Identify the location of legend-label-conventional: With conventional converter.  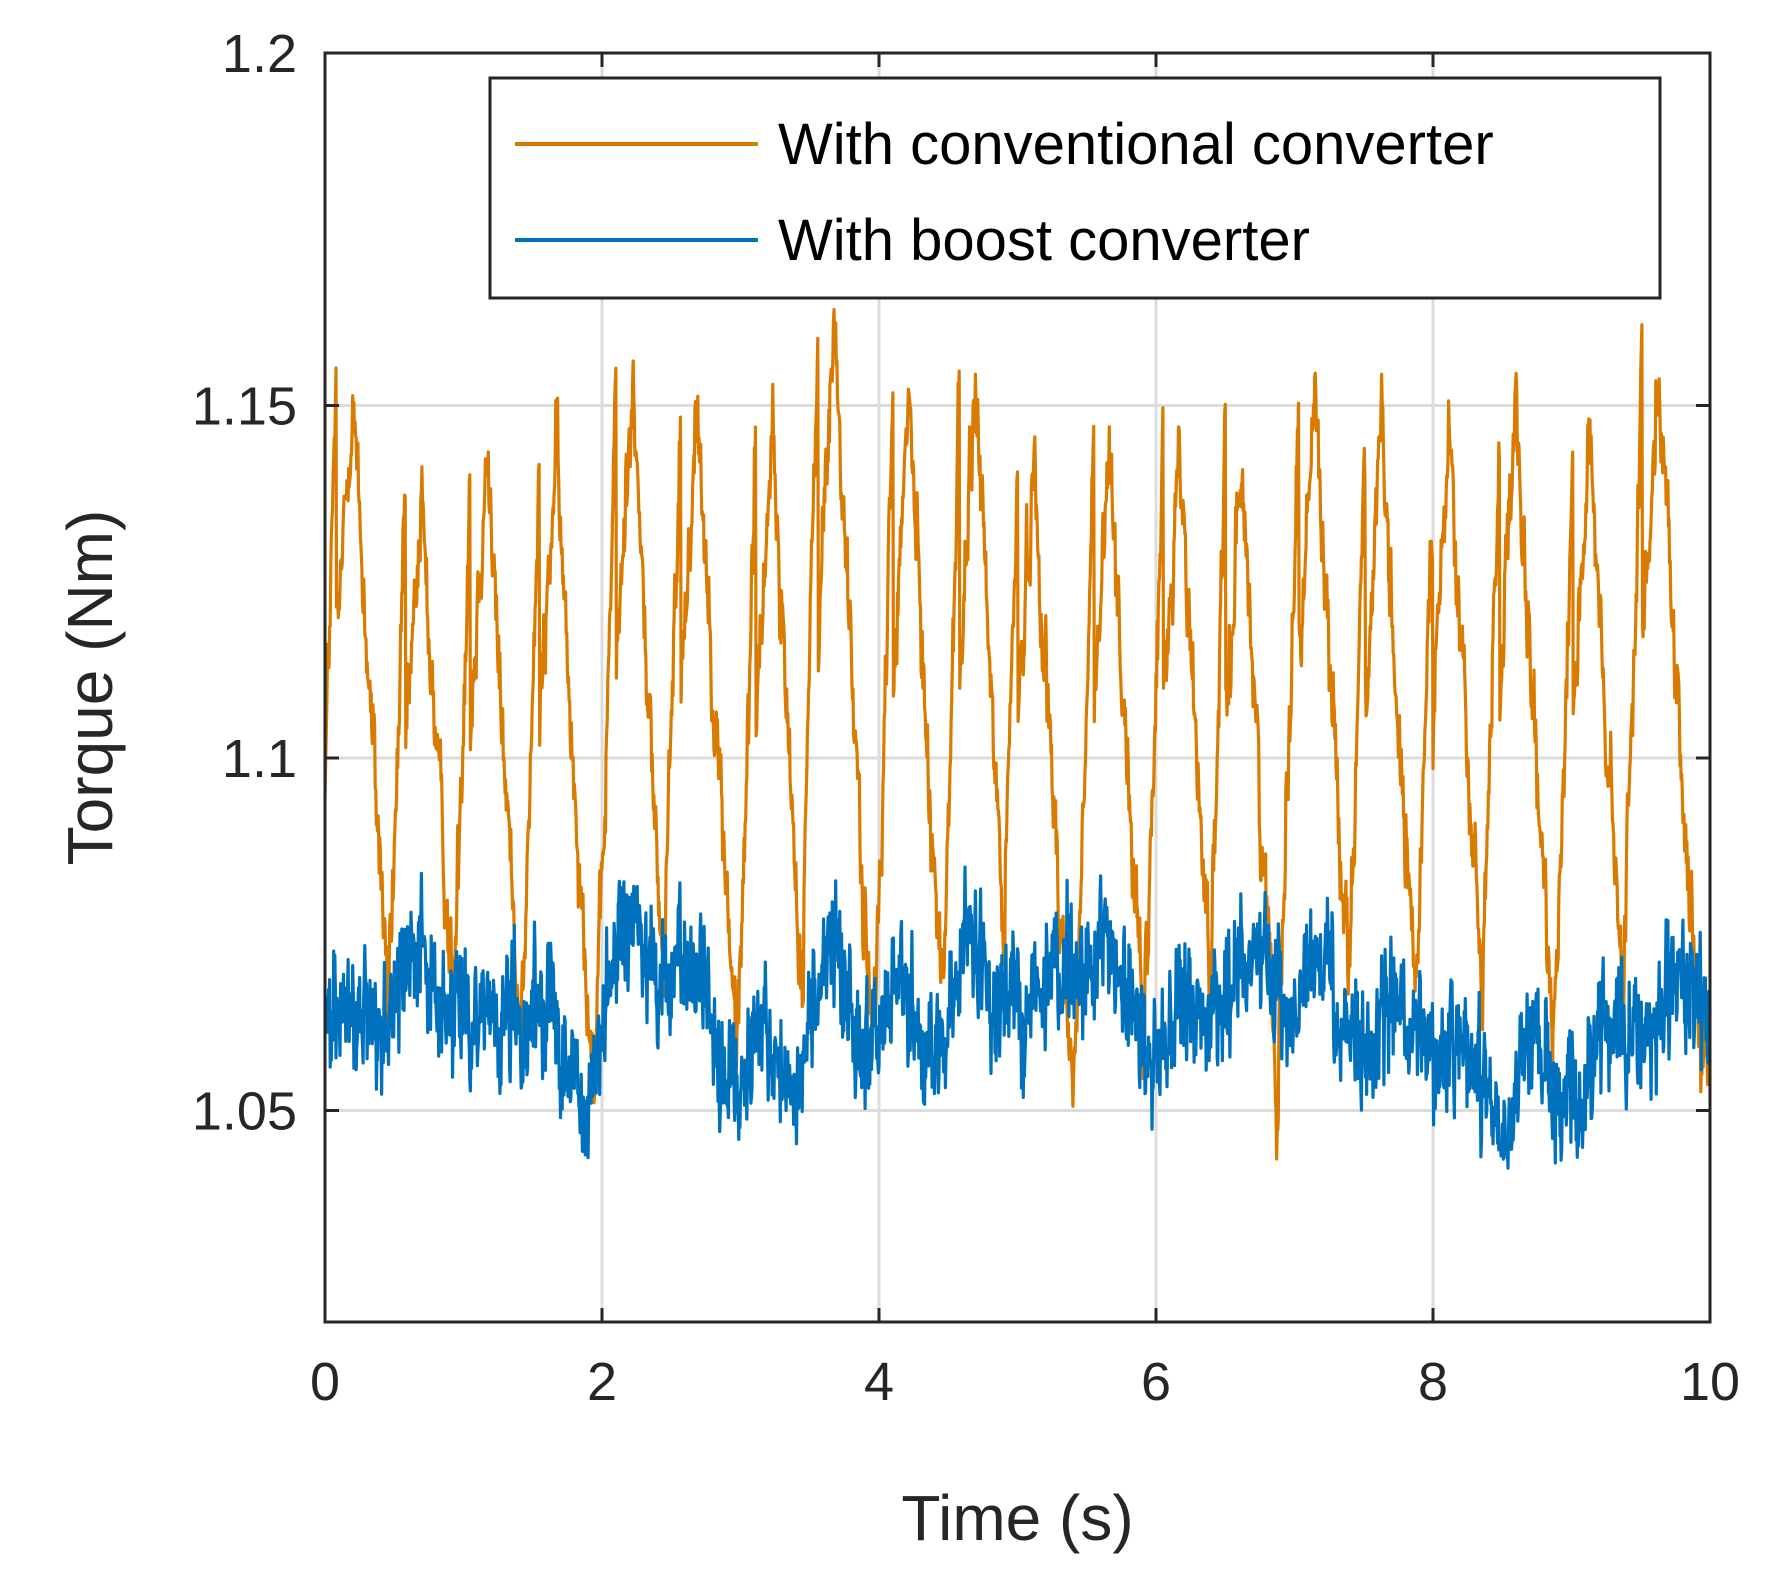
(1136, 144).